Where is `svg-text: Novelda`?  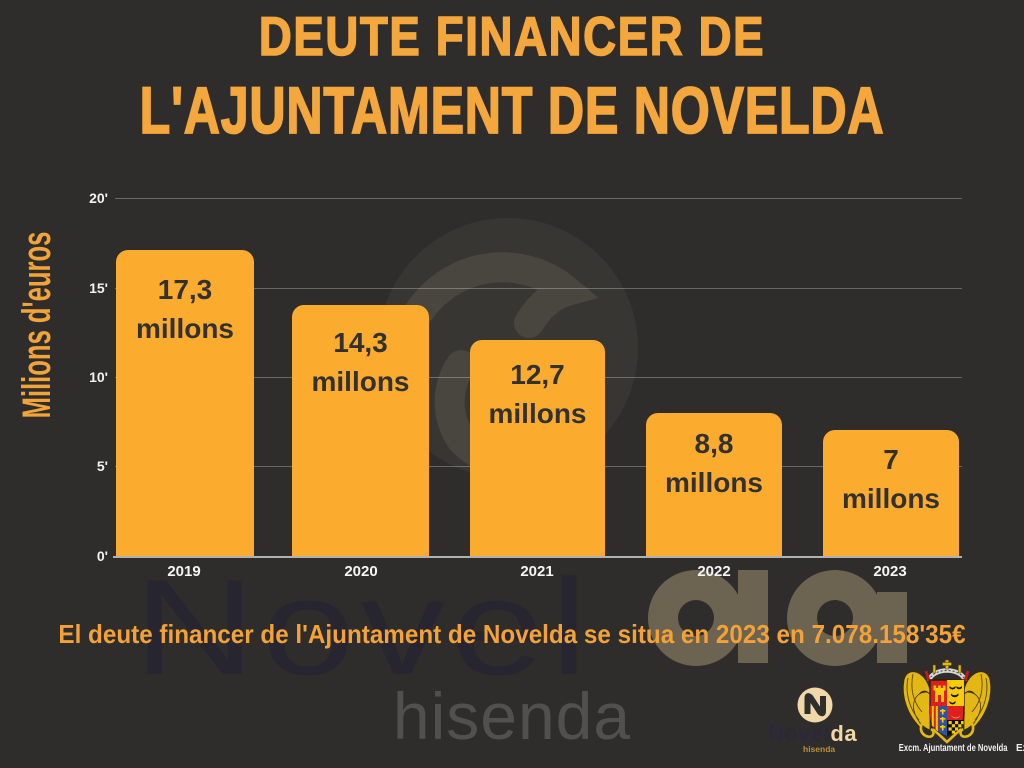 svg-text: Novelda is located at coordinates (812, 733).